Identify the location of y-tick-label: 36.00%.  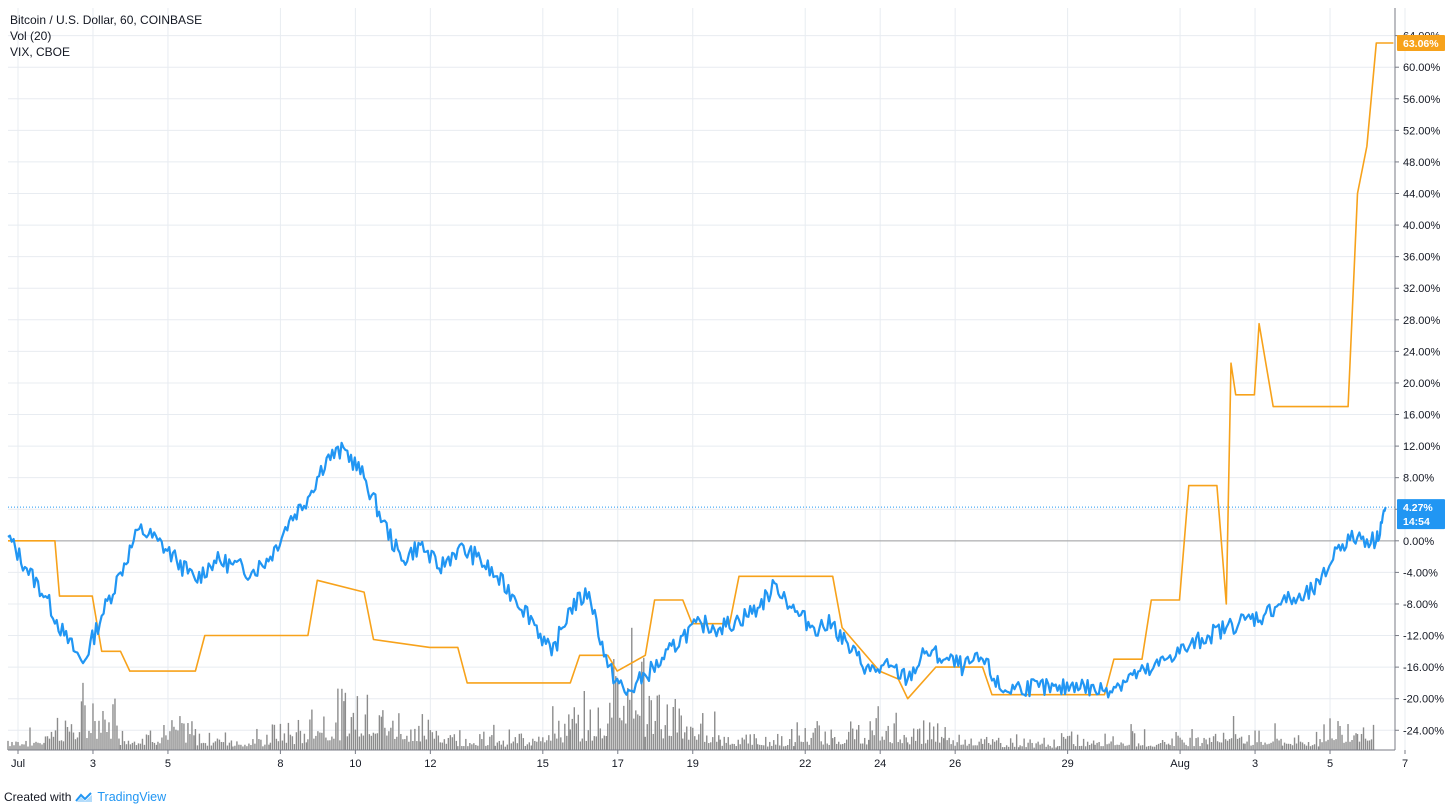
(1422, 258).